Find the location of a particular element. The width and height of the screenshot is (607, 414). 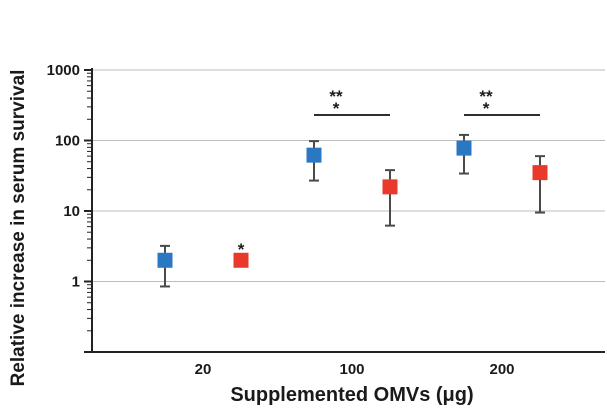

x-axis-title: Supplemented OMVs (μg) is located at coordinates (351, 395).